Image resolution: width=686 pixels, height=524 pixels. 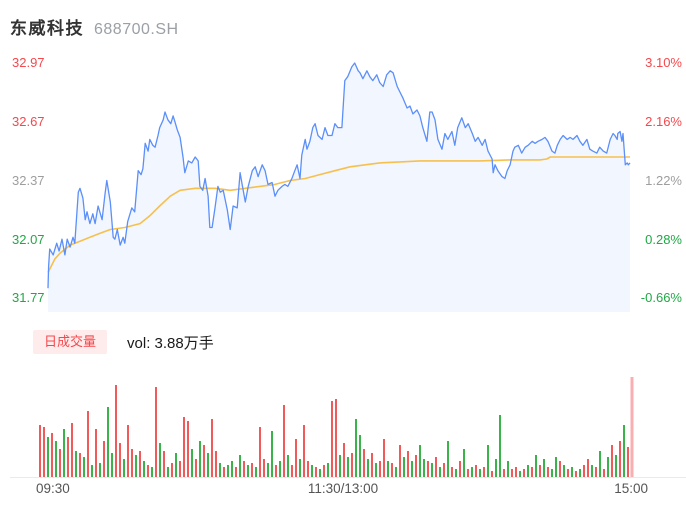 What do you see at coordinates (47, 28) in the screenshot?
I see `stock-name: 东威科技` at bounding box center [47, 28].